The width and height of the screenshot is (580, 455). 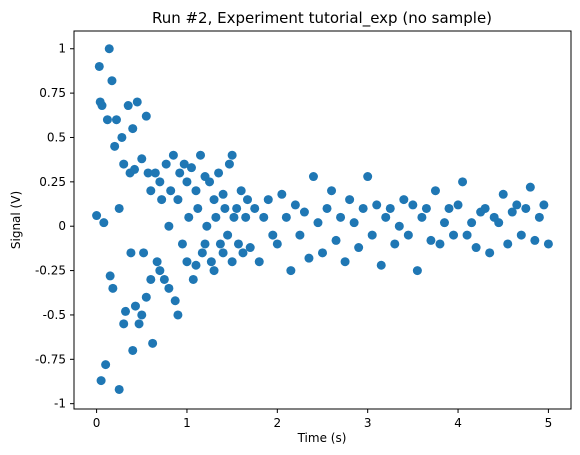 I want to click on y-tick-label: -0.5, so click(x=54, y=315).